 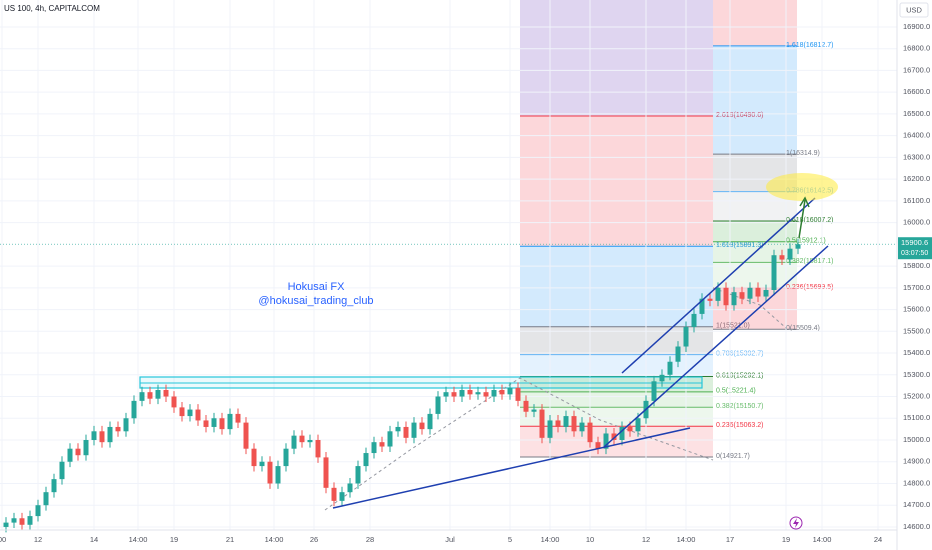 What do you see at coordinates (916, 222) in the screenshot?
I see `y-tick-label: 16000.0` at bounding box center [916, 222].